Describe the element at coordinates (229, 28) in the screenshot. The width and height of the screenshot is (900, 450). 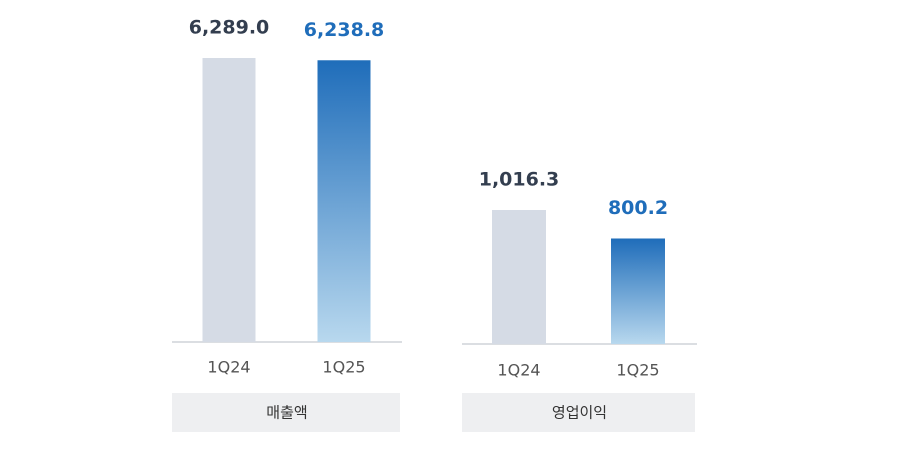
I see `value-label: 6,289.0` at that location.